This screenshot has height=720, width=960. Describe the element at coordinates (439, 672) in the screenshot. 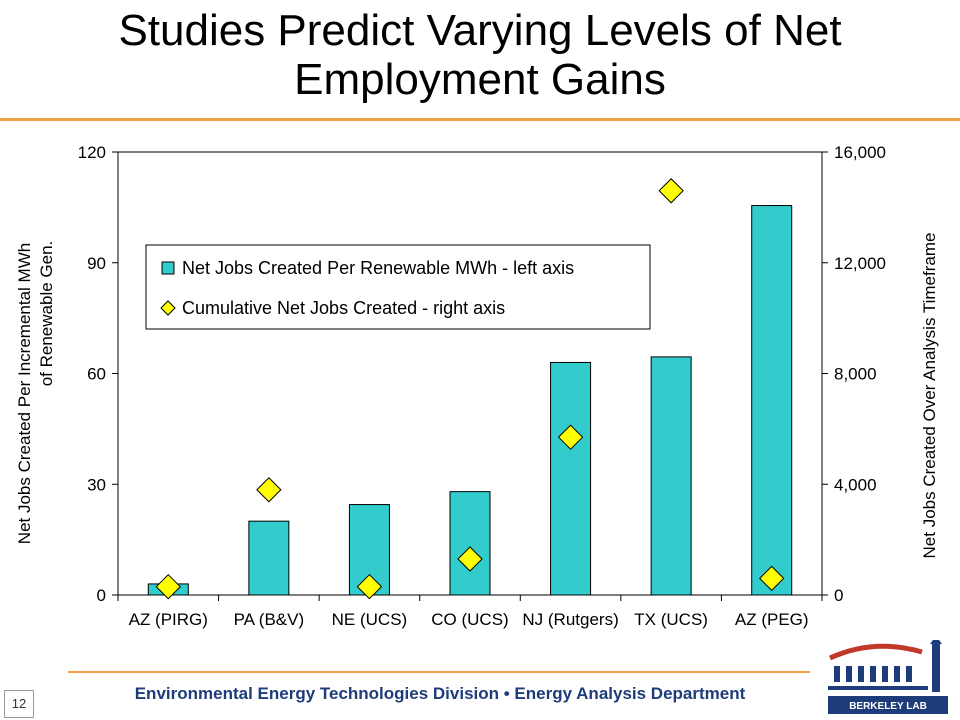

I see `footer-divider` at that location.